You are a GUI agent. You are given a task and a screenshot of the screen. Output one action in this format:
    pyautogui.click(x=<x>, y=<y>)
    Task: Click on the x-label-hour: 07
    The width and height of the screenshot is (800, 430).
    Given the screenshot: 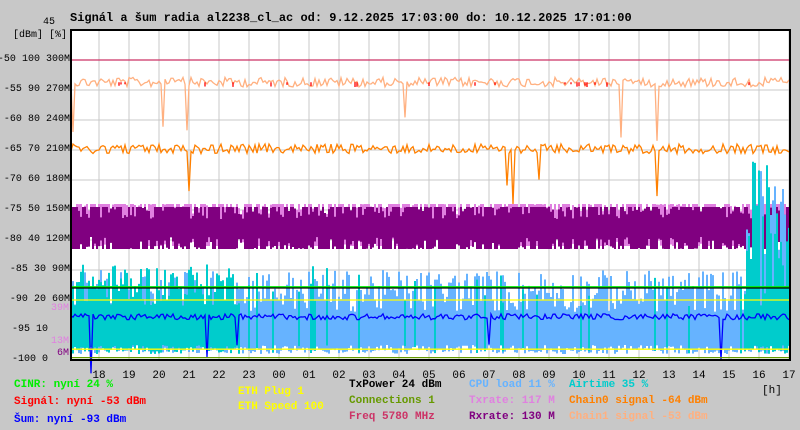 What is the action you would take?
    pyautogui.click(x=489, y=376)
    